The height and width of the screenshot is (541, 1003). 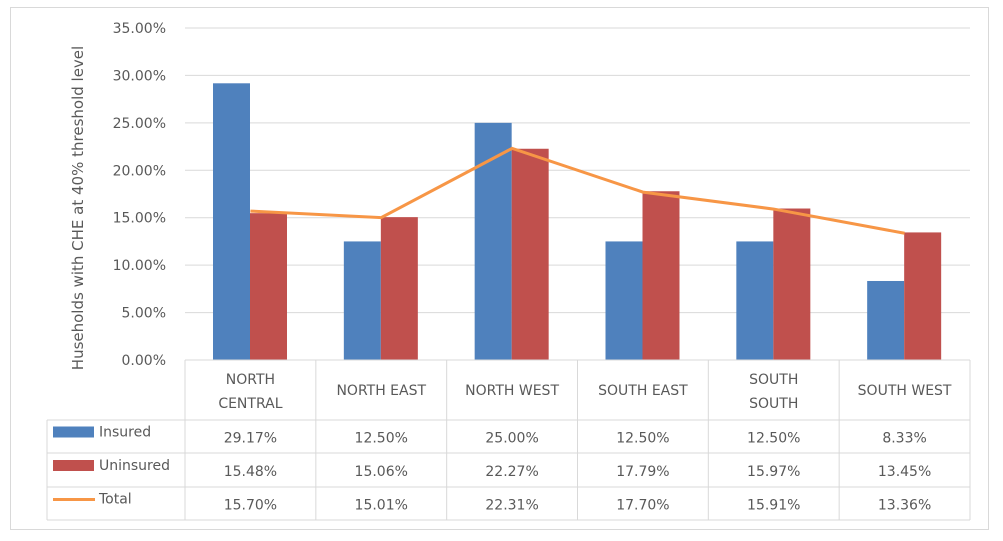 I want to click on data-label: 17.79%, so click(x=642, y=472).